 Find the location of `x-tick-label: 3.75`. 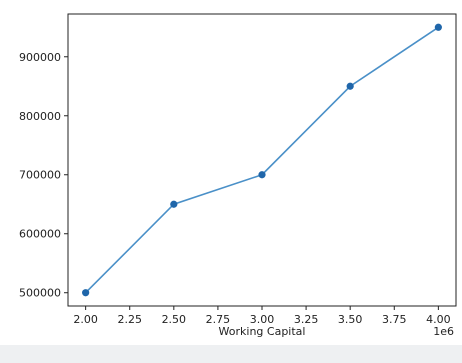

x-tick-label: 3.75 is located at coordinates (394, 319).